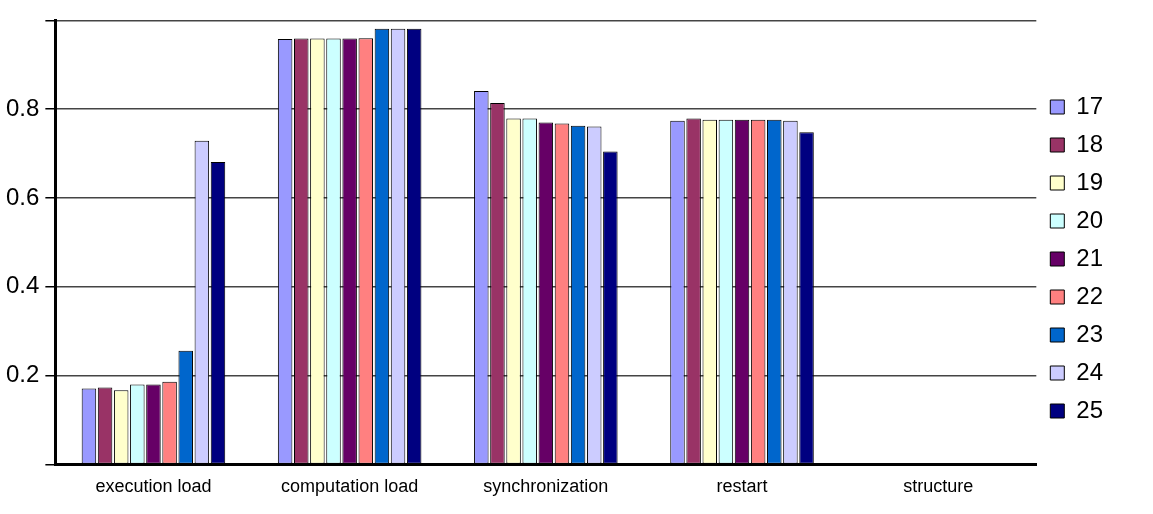  I want to click on legend-label: 20, so click(1090, 219).